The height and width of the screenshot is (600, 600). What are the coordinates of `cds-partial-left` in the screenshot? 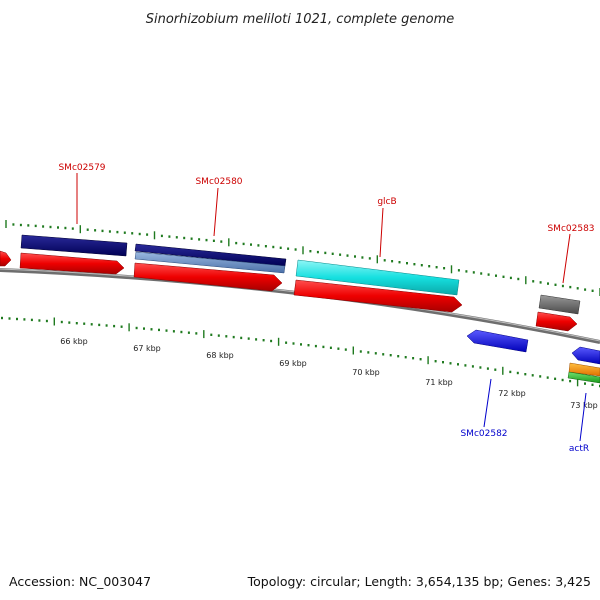 It's located at (6, 258).